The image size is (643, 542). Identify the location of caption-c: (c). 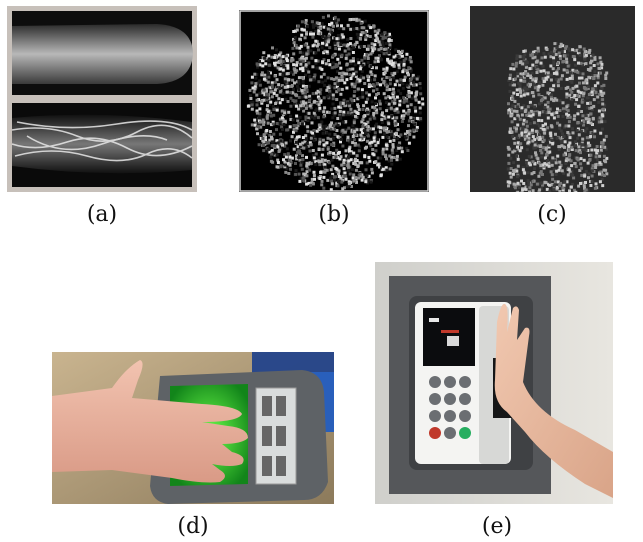
(552, 214).